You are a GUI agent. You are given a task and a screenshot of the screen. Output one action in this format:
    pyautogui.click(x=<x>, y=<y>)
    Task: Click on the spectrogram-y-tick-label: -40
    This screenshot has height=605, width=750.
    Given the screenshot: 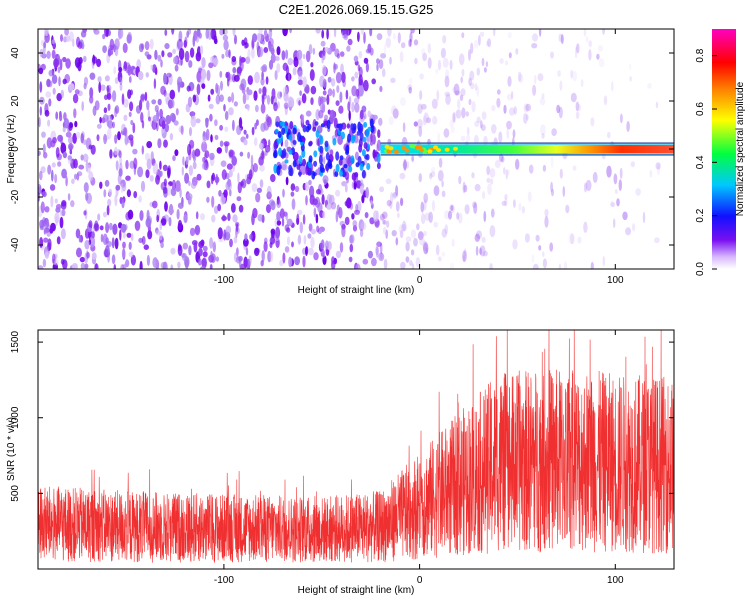 What is the action you would take?
    pyautogui.click(x=15, y=244)
    